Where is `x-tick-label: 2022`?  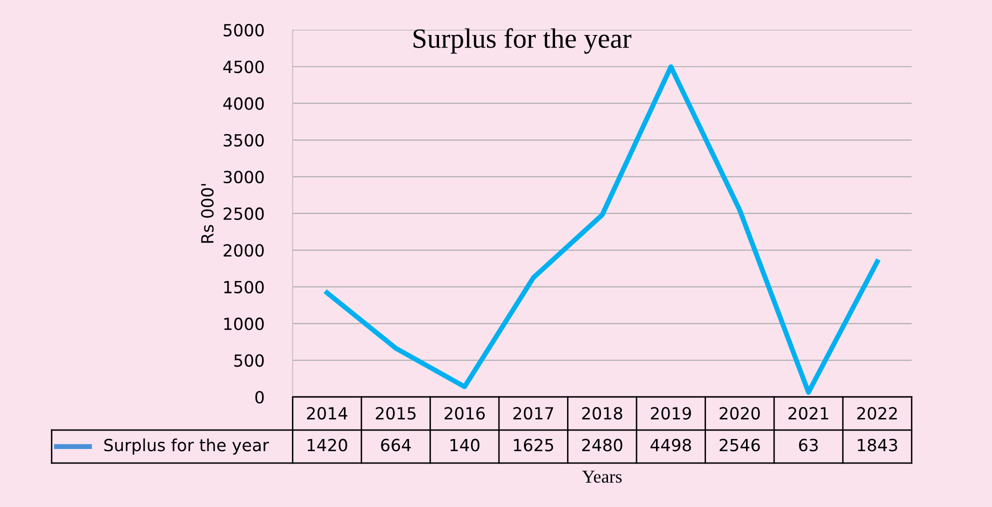 x-tick-label: 2022 is located at coordinates (877, 413).